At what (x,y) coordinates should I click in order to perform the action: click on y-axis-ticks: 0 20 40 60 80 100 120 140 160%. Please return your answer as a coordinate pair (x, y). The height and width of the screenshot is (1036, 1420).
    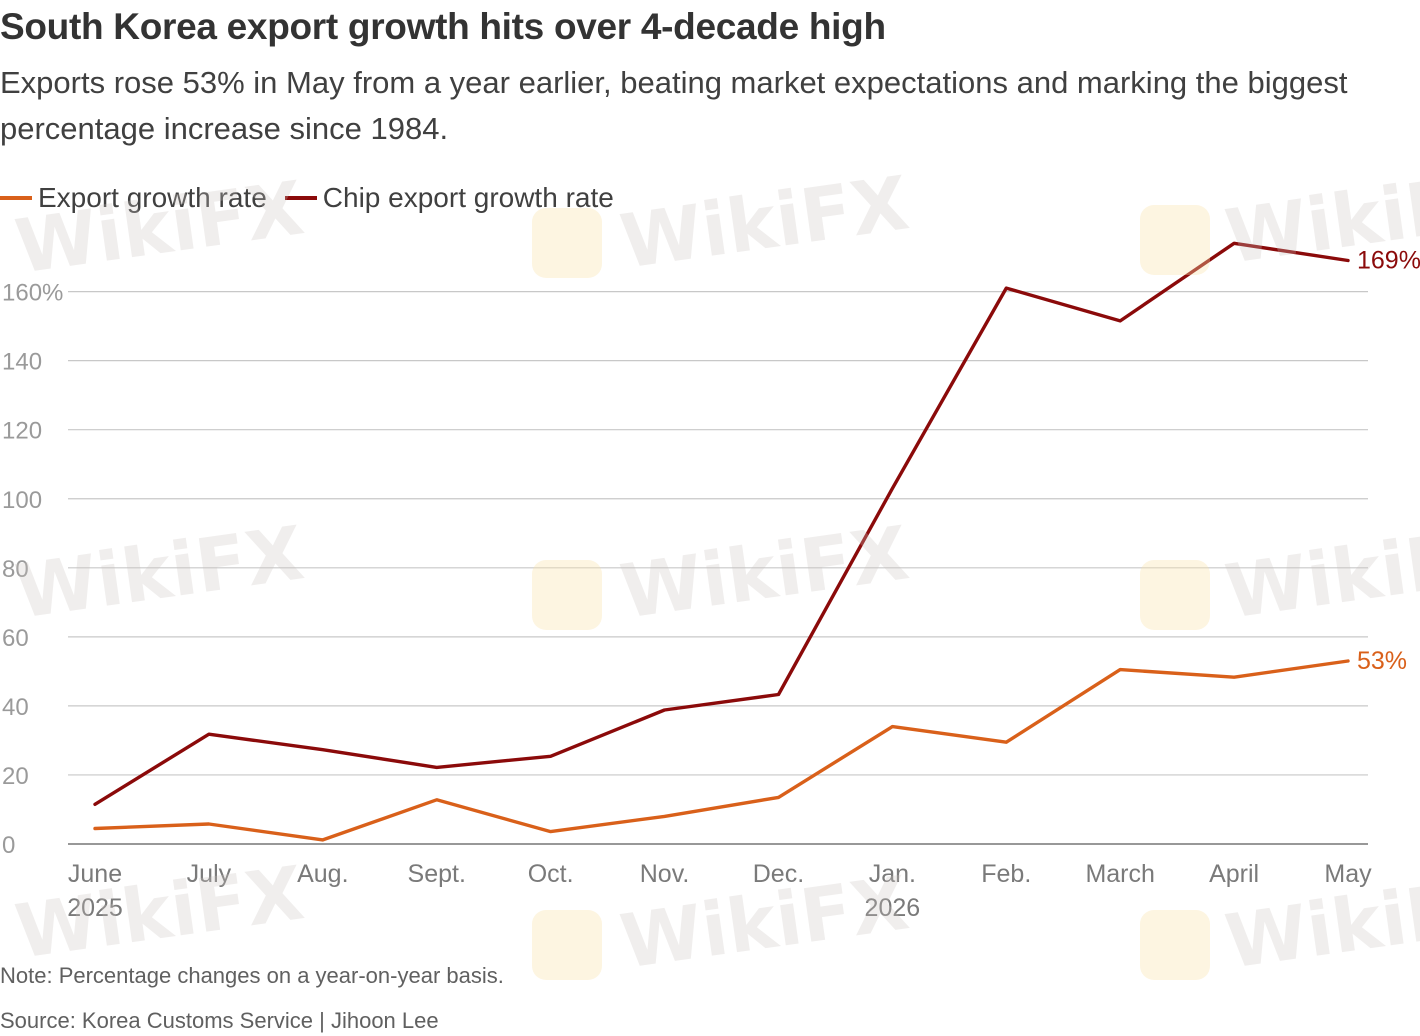
    Looking at the image, I should click on (32, 569).